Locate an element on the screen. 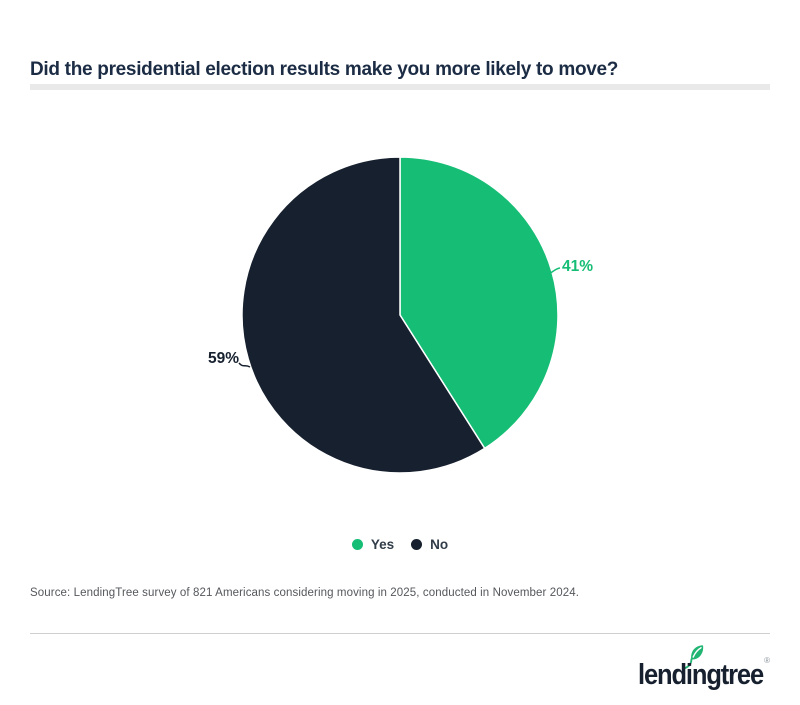 This screenshot has width=800, height=705. lendingtree-logo: lendingtree ® is located at coordinates (690, 668).